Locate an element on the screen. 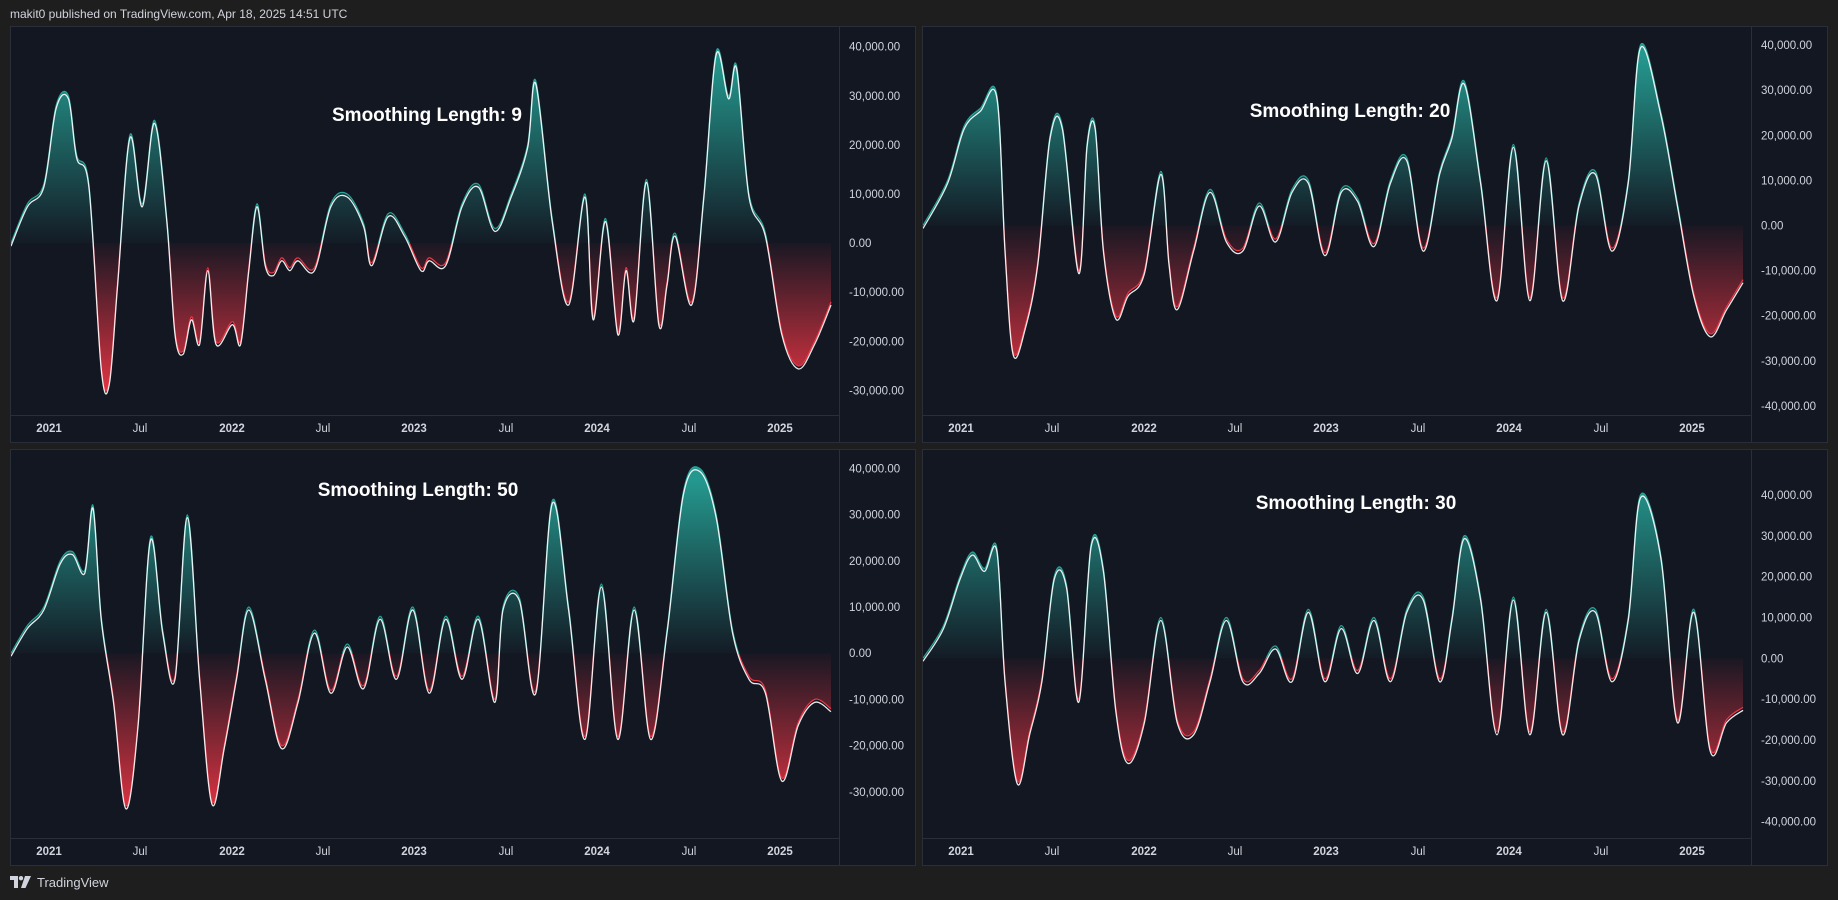  chart-title: Smoothing Length: 50 is located at coordinates (418, 490).